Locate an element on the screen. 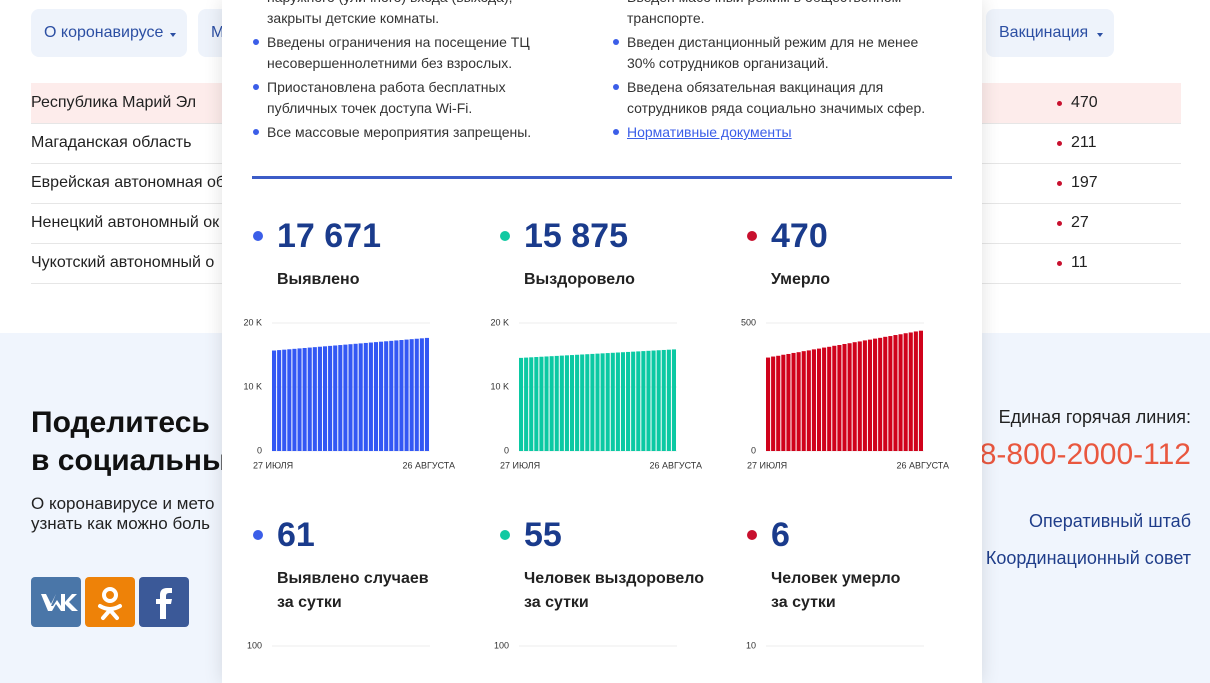  y-tick-label: 0 is located at coordinates (506, 450).